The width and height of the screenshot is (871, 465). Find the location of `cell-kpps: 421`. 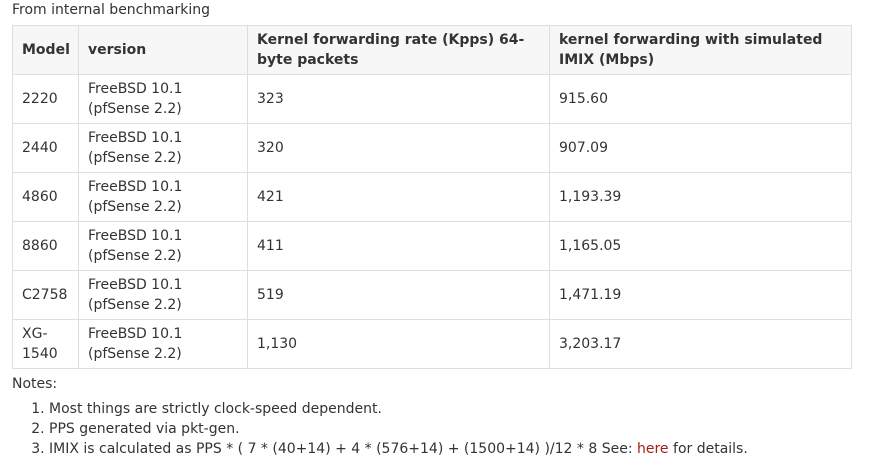

cell-kpps: 421 is located at coordinates (398, 197).